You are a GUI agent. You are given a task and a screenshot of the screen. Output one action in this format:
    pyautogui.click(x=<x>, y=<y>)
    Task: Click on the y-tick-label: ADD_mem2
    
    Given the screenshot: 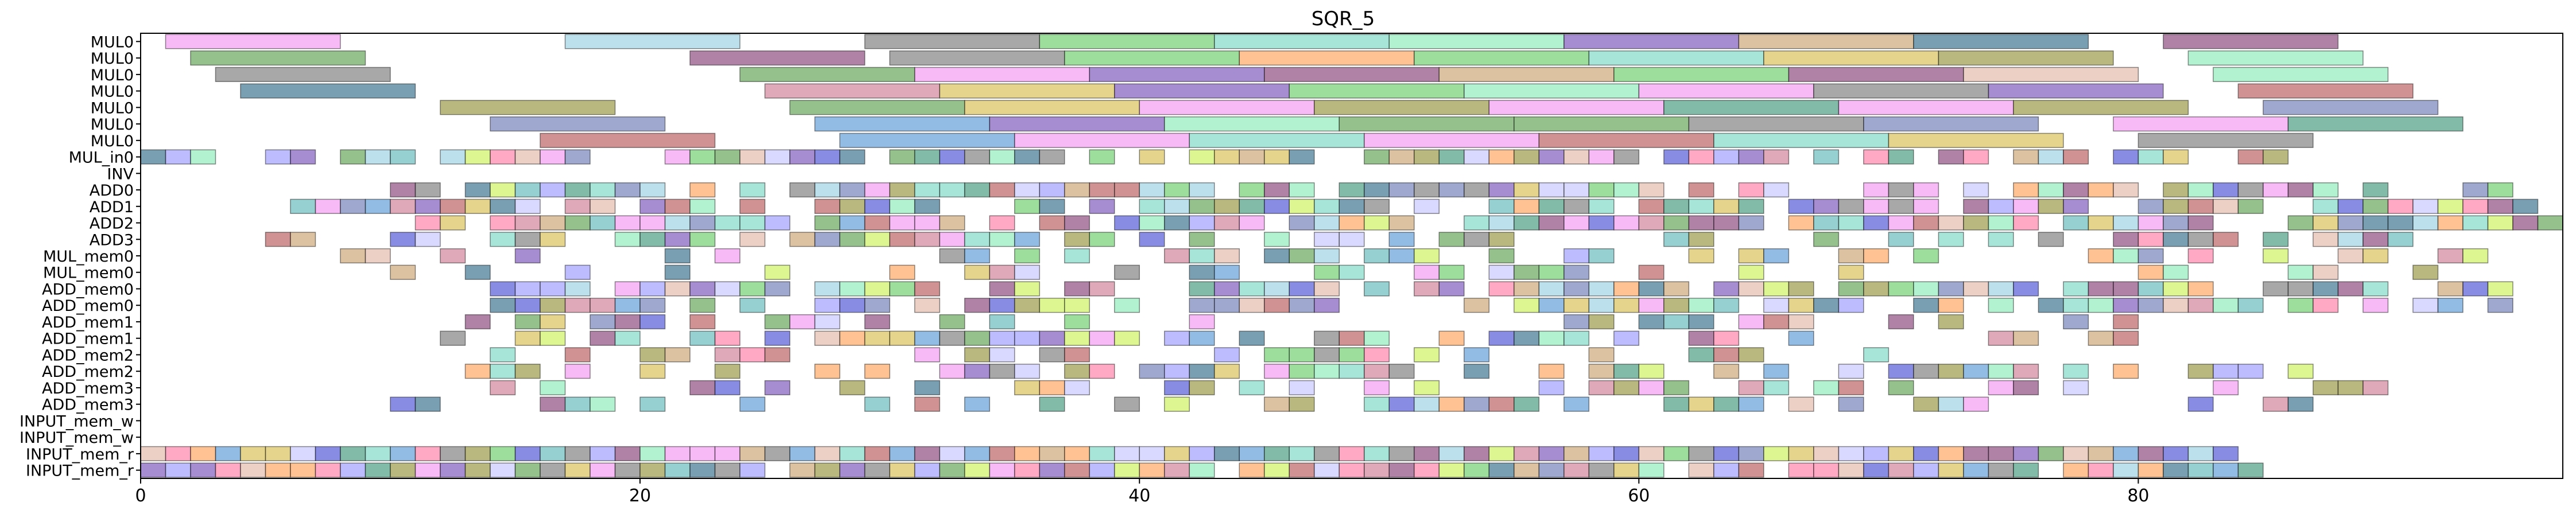 What is the action you would take?
    pyautogui.click(x=88, y=355)
    